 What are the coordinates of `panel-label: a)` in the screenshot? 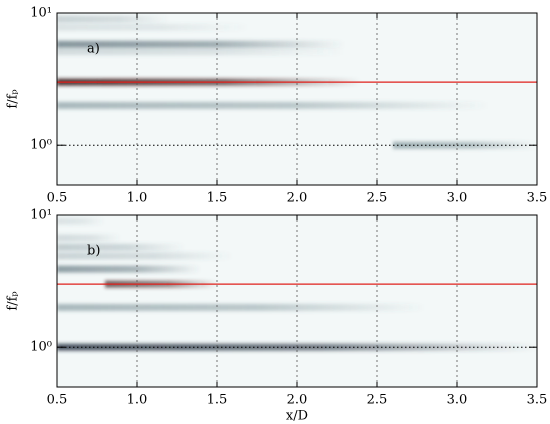 It's located at (93, 49).